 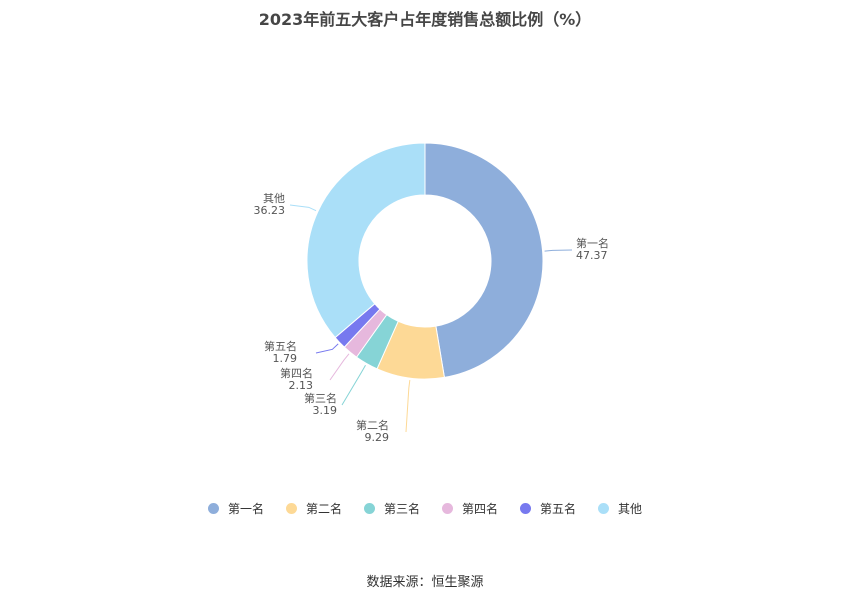 What do you see at coordinates (425, 508) in the screenshot?
I see `legend: 第一名 第二名 第三名 第四名 第五名 其他` at bounding box center [425, 508].